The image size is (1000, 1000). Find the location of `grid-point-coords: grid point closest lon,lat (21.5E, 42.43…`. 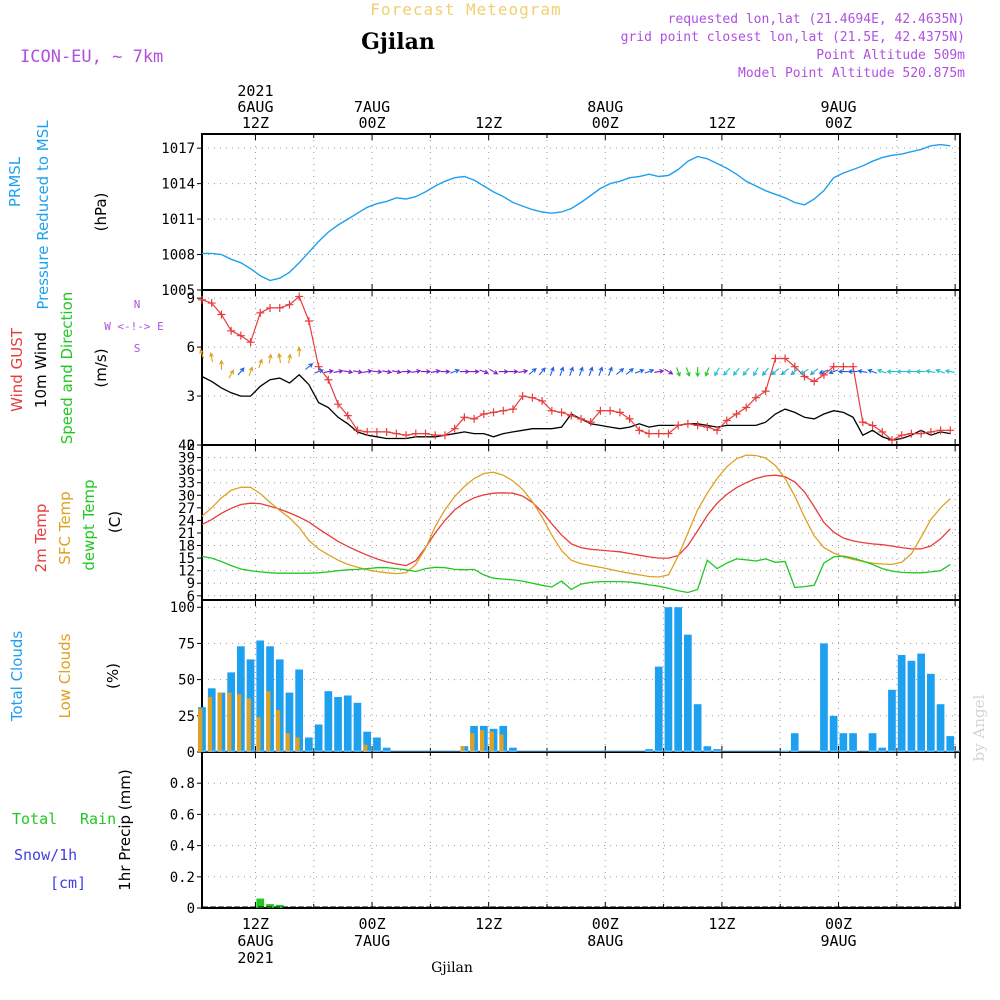

grid-point-coords: grid point closest lon,lat (21.5E, 42.43… is located at coordinates (793, 37).